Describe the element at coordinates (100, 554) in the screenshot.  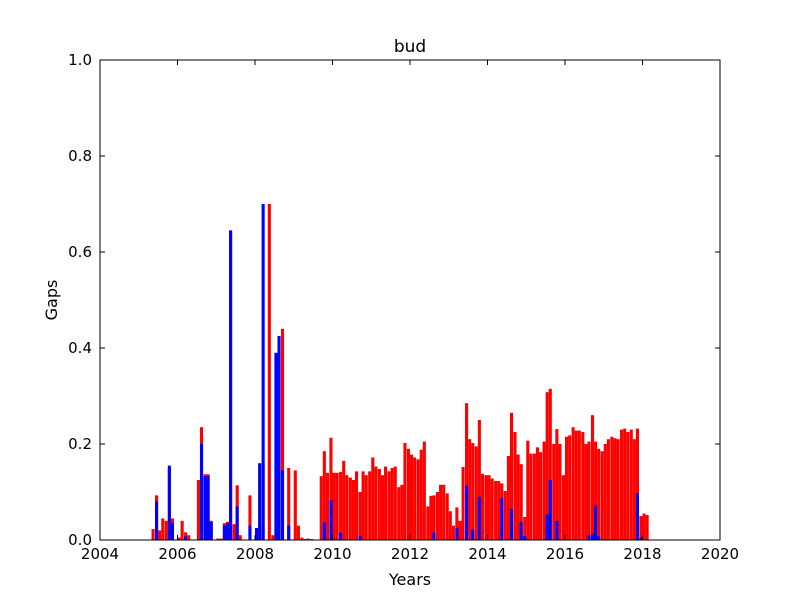
I see `x-tick-label: 2004` at that location.